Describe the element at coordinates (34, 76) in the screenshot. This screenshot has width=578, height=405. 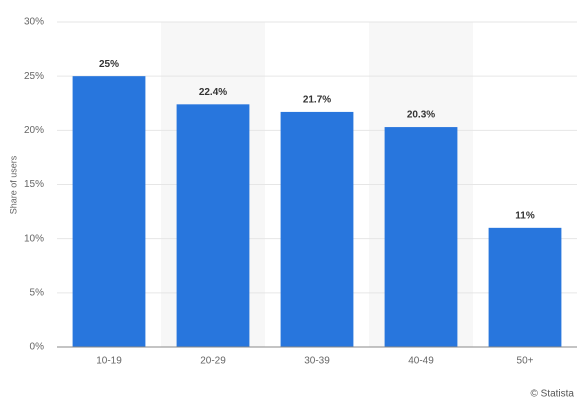
I see `y-tick-label: 25%` at that location.